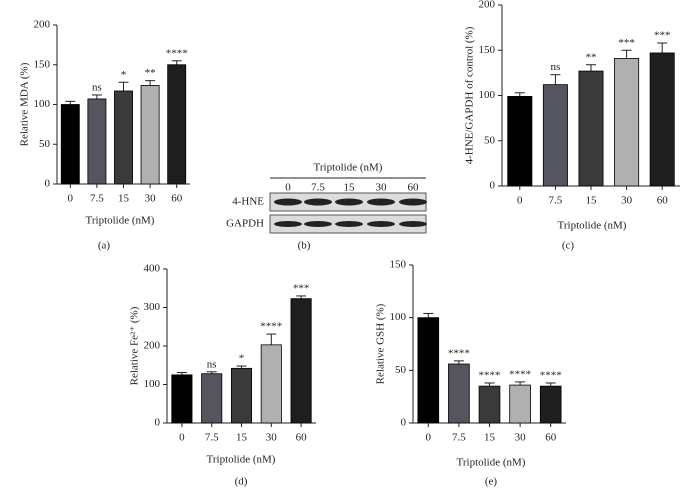 Image resolution: width=686 pixels, height=490 pixels. I want to click on panel-label: (b), so click(304, 246).